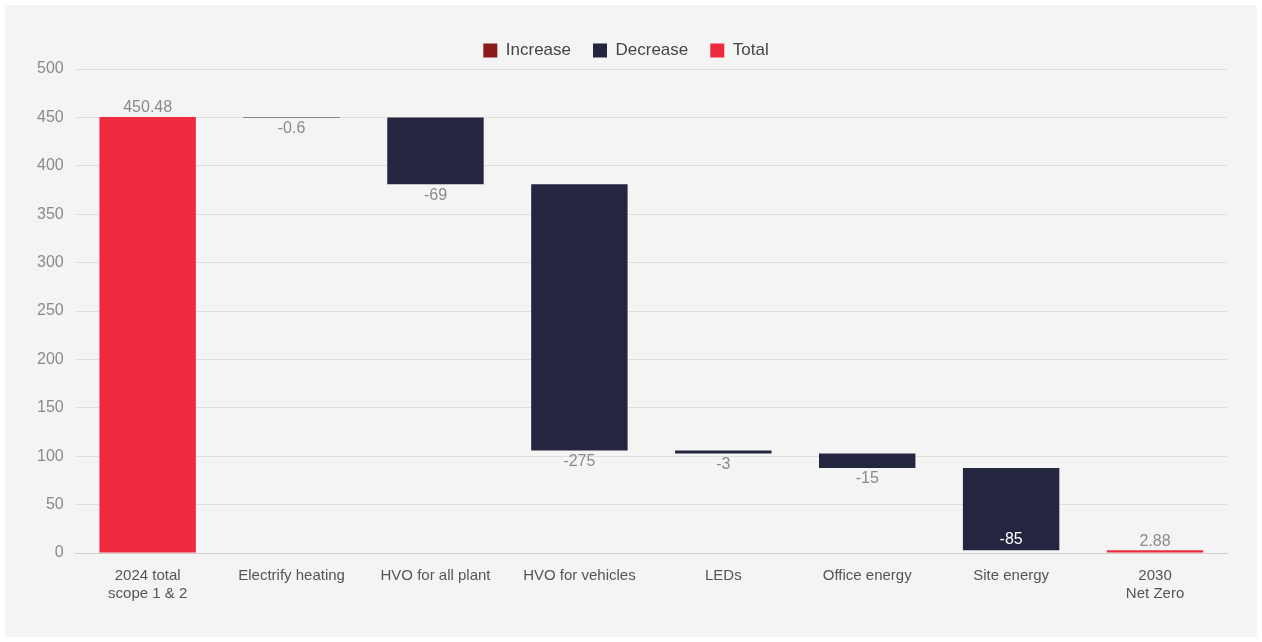  Describe the element at coordinates (579, 460) in the screenshot. I see `data-label: -275` at that location.